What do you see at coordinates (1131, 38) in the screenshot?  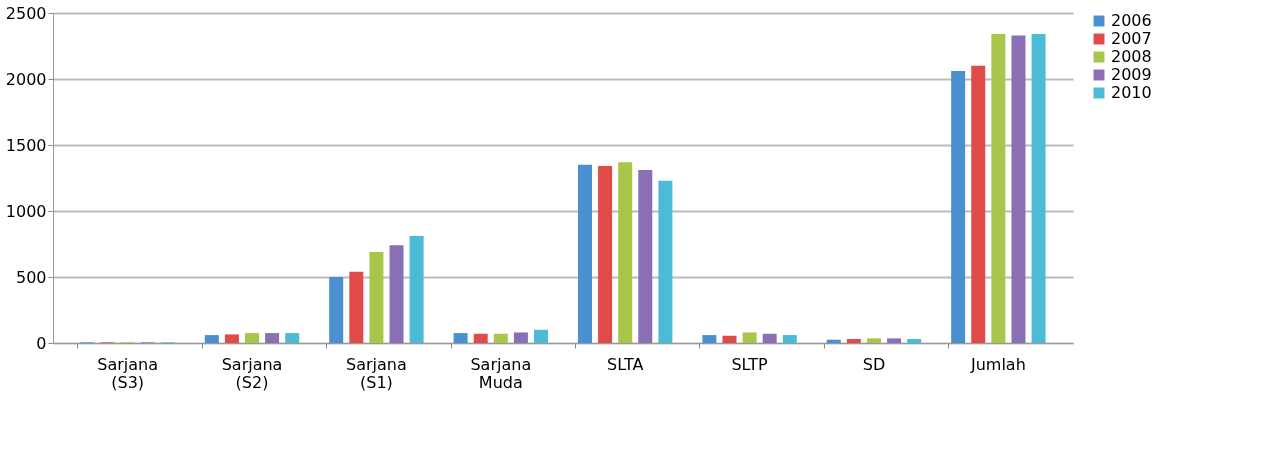 I see `legend-label: 2007` at bounding box center [1131, 38].